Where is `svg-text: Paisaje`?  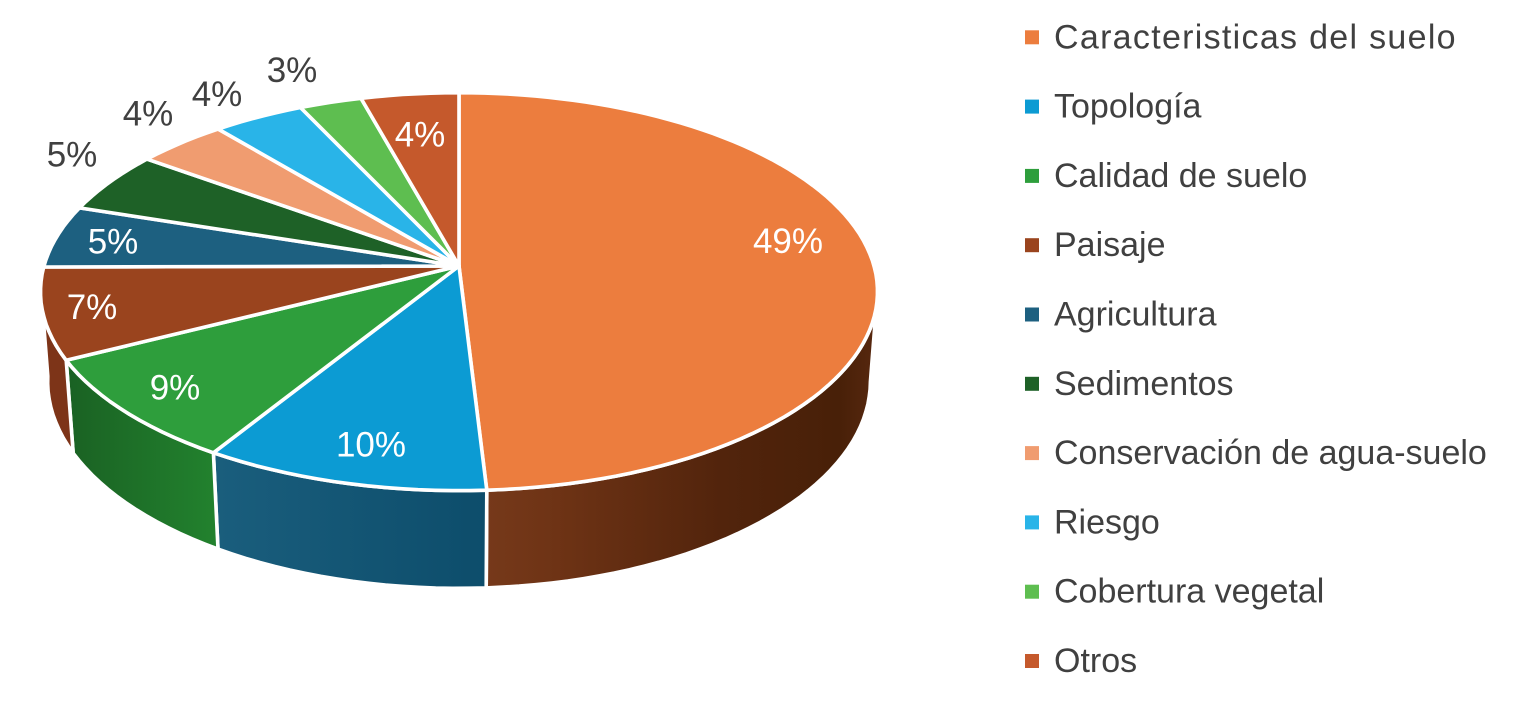 svg-text: Paisaje is located at coordinates (1110, 245).